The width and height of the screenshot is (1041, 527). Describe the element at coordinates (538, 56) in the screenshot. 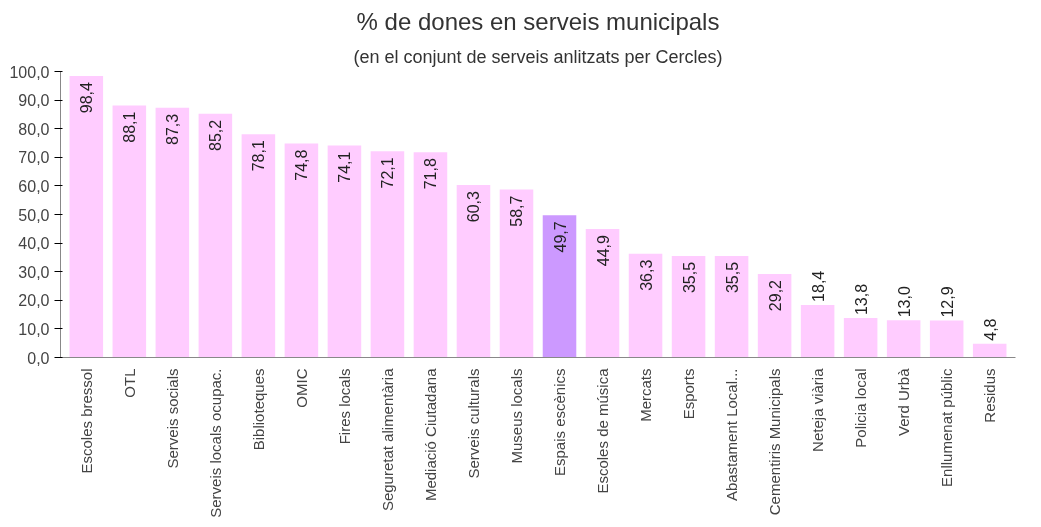

I see `chart-subtitle: (en el conjunt de serveis anlitzats per Cercles)` at that location.